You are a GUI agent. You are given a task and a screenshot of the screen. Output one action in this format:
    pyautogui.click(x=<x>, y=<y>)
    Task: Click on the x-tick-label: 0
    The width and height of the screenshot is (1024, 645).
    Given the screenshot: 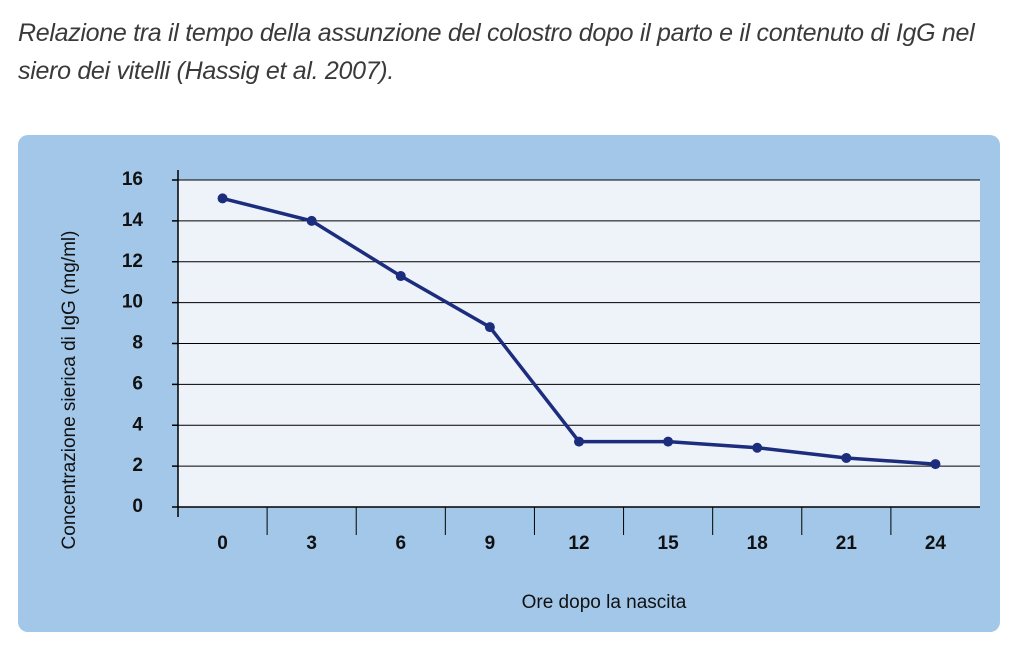 What is the action you would take?
    pyautogui.click(x=222, y=543)
    